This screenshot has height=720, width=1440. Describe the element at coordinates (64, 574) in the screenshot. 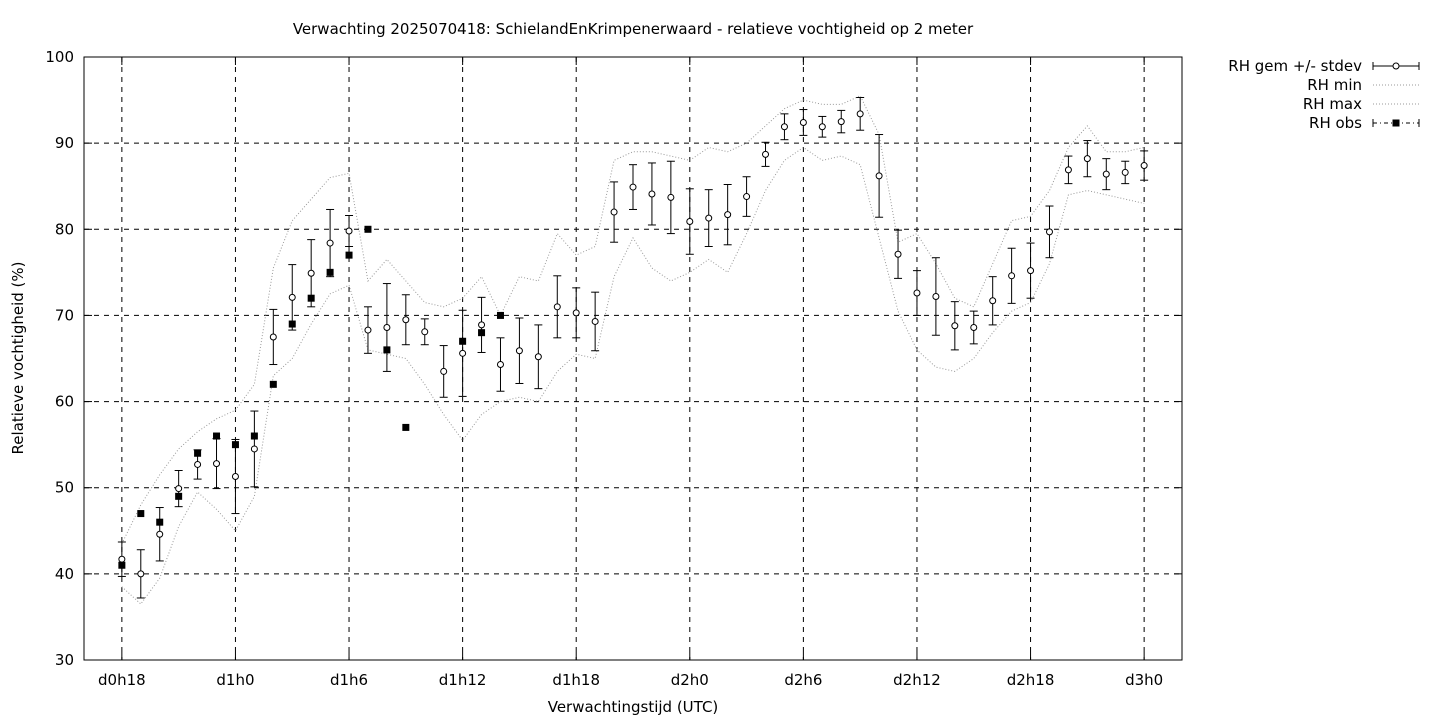

I see `y-tick-label: 40` at that location.